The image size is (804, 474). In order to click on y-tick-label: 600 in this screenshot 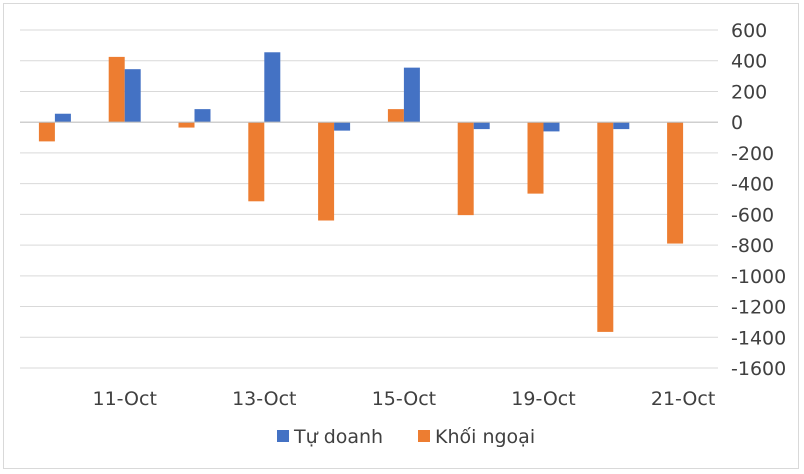, I will do `click(749, 31)`.